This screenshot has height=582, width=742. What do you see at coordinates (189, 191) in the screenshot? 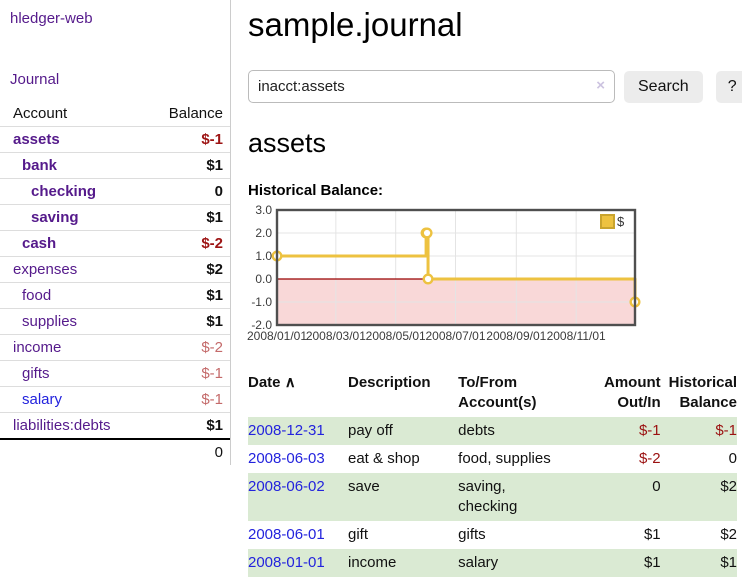
I see `account-balance: 0` at bounding box center [189, 191].